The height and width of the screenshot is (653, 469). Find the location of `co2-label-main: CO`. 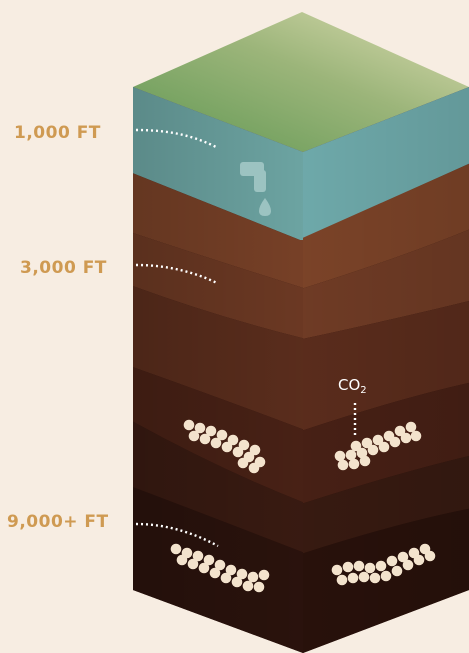

co2-label-main: CO is located at coordinates (349, 385).